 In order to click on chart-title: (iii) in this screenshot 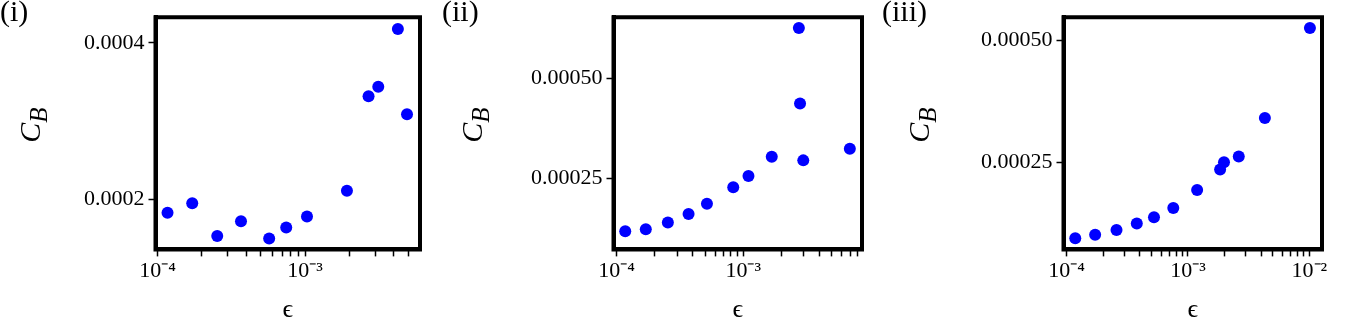, I will do `click(904, 14)`.